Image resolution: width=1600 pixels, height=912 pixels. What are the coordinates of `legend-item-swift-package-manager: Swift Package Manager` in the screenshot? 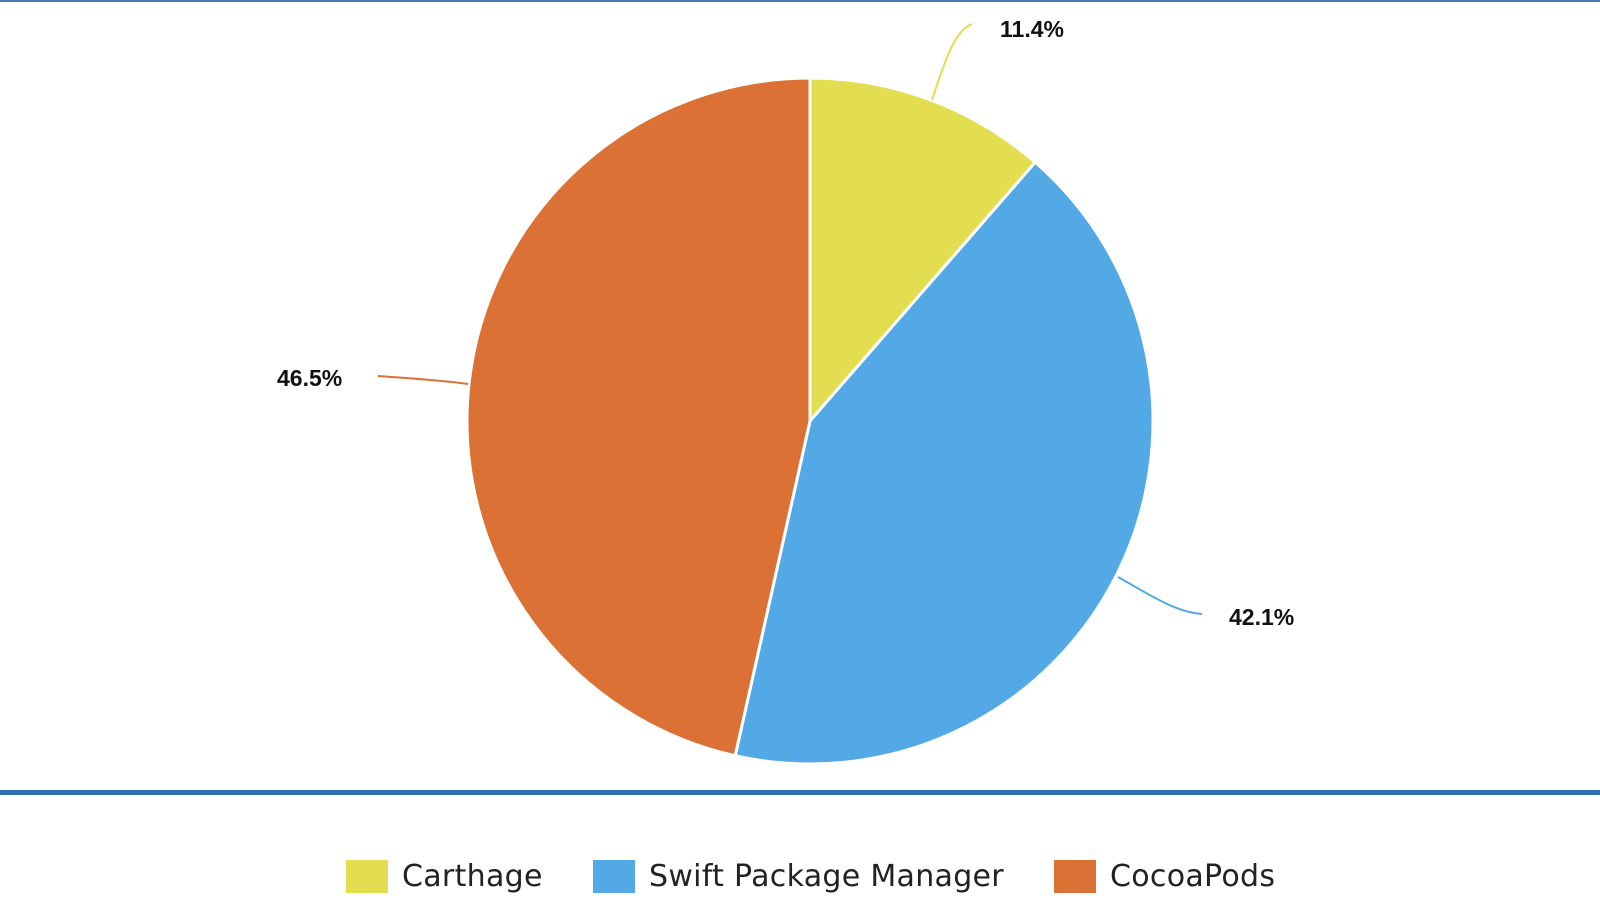 It's located at (798, 876).